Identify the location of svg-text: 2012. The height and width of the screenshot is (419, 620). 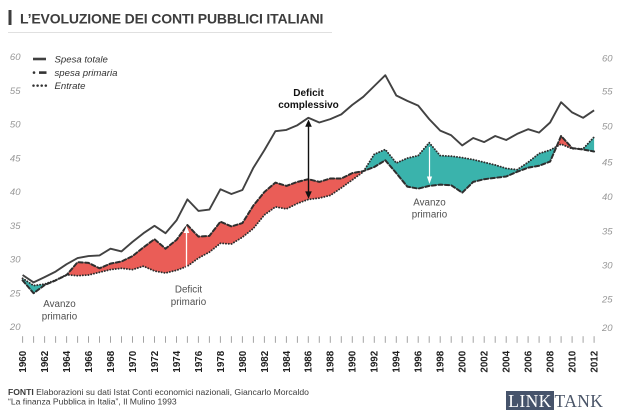
(595, 361).